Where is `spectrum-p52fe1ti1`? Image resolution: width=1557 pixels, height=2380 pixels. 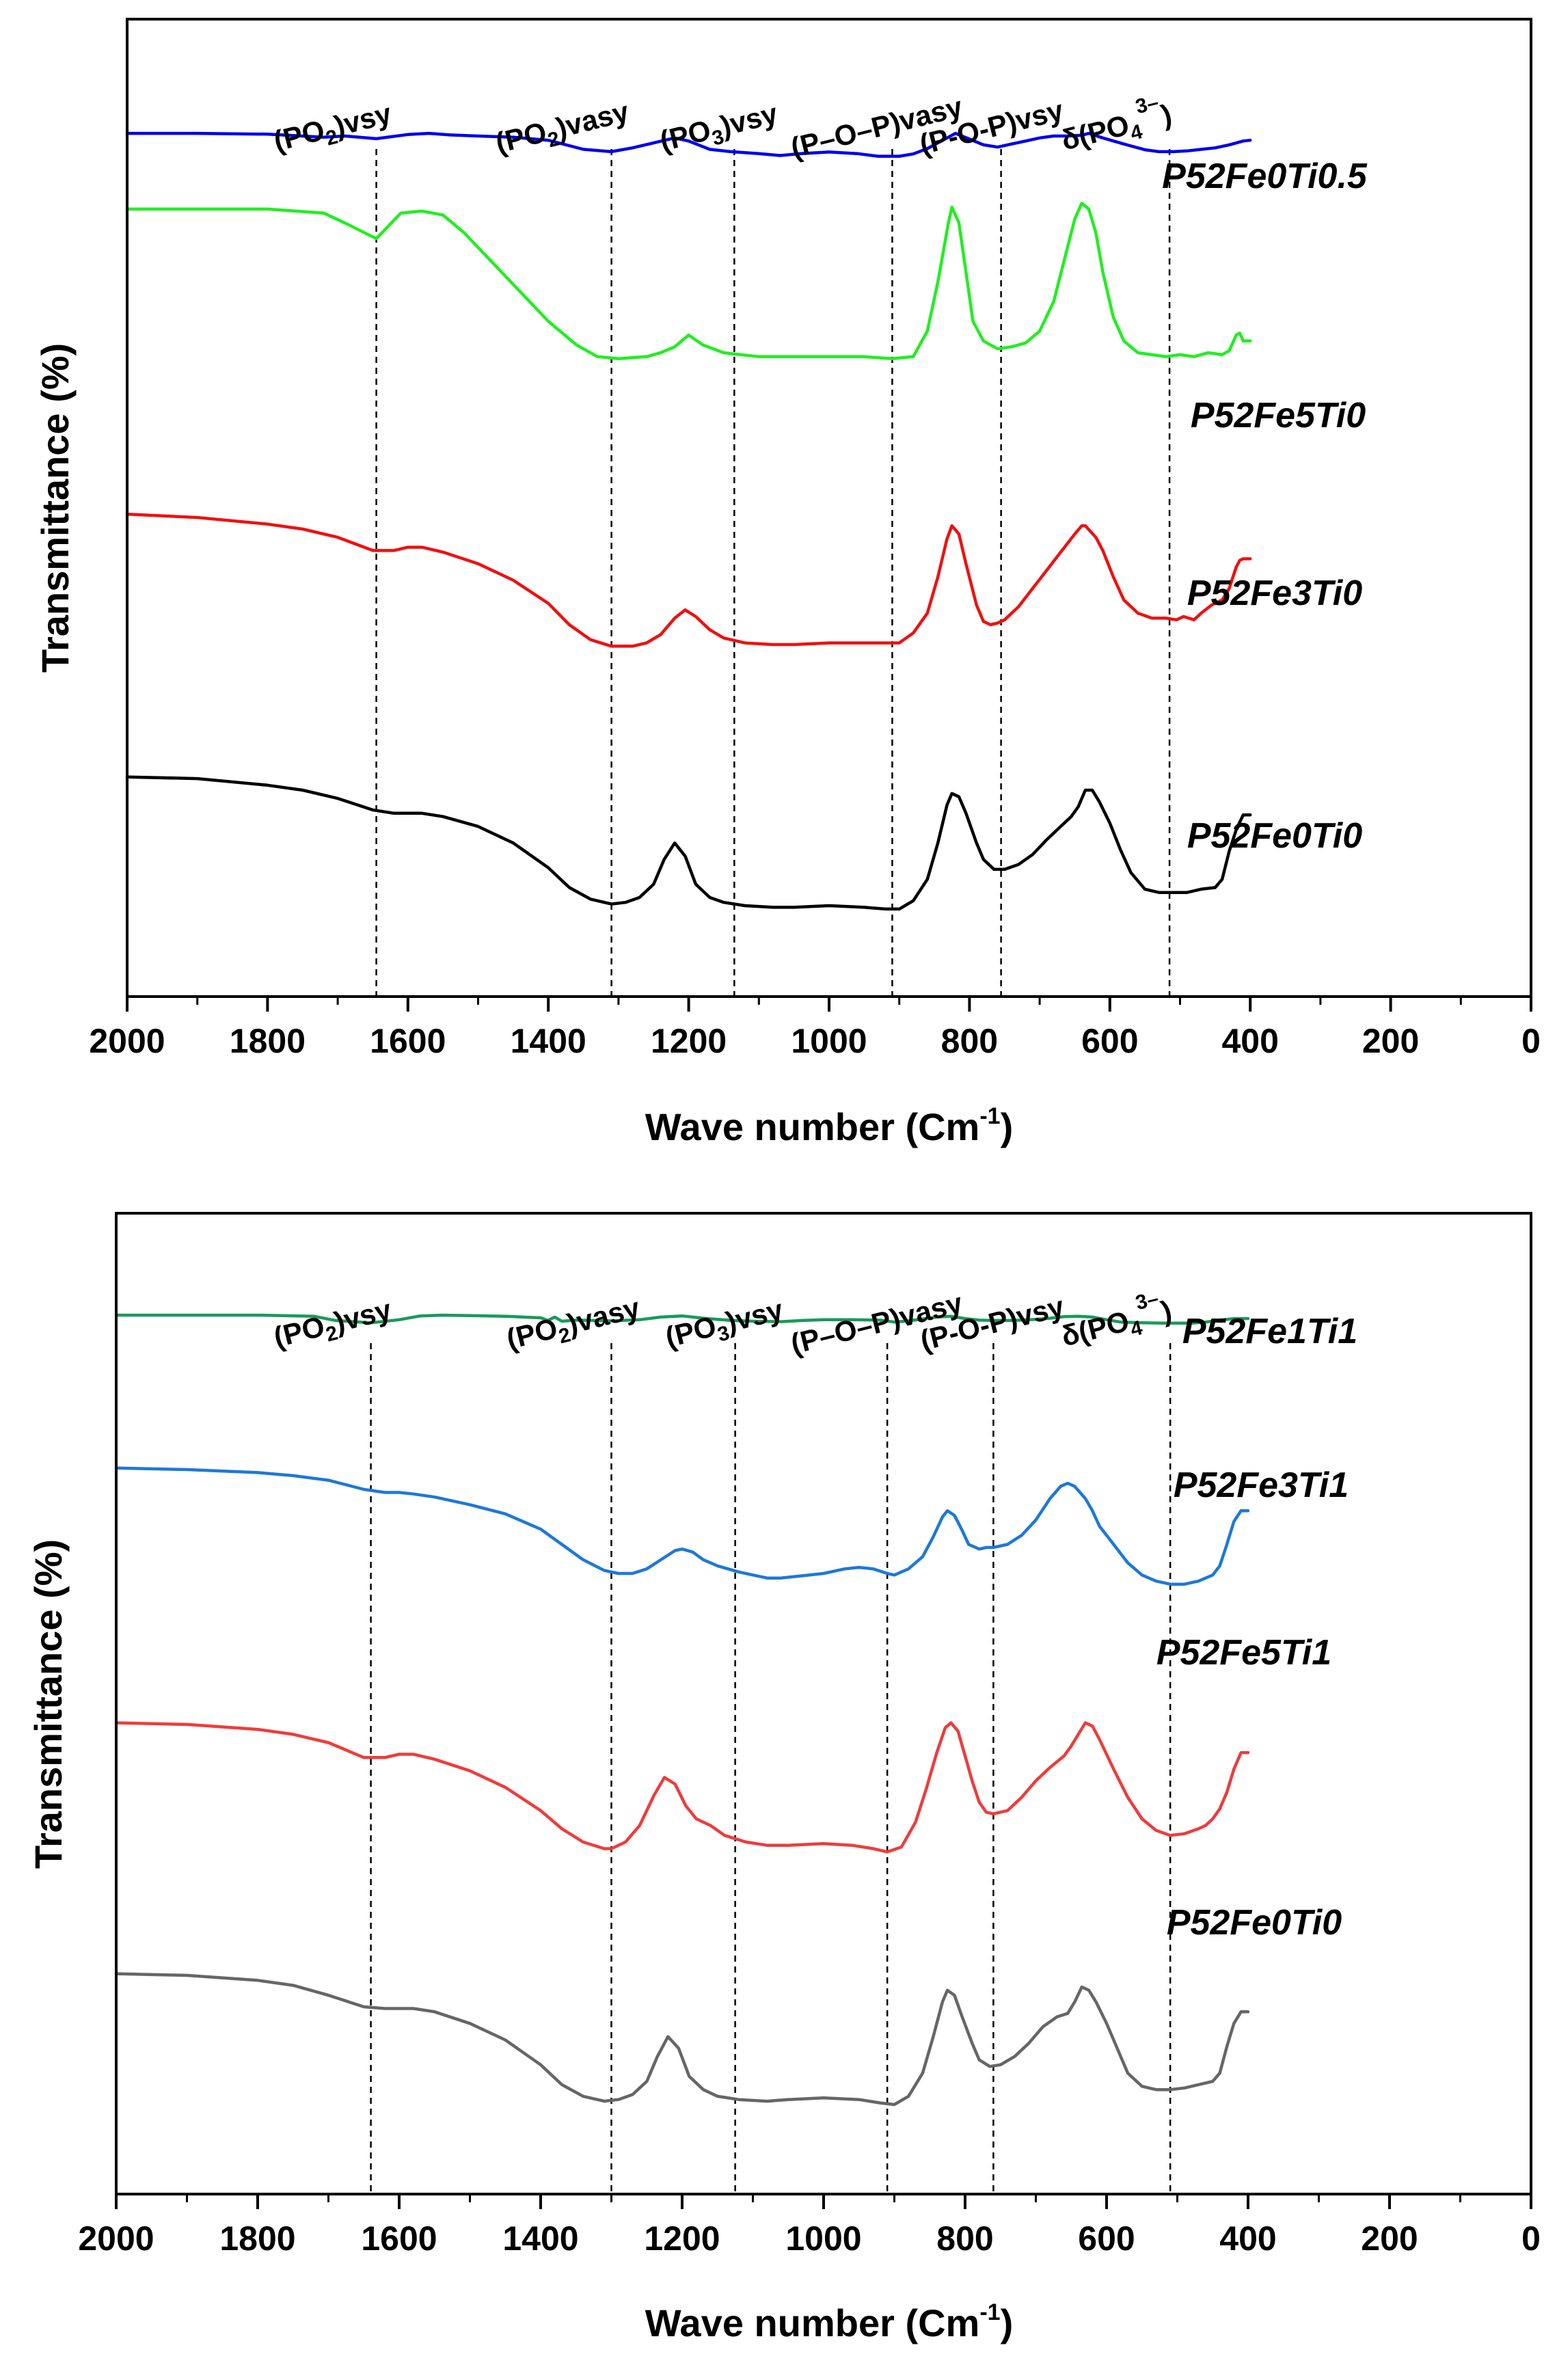
spectrum-p52fe1ti1 is located at coordinates (682, 1319).